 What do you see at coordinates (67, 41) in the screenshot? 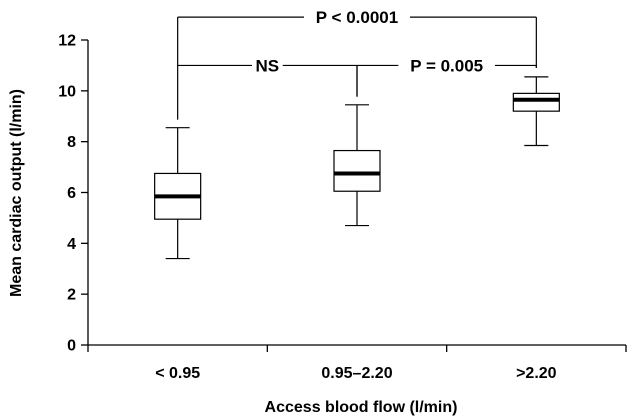
I see `y-tick-label: 12` at bounding box center [67, 41].